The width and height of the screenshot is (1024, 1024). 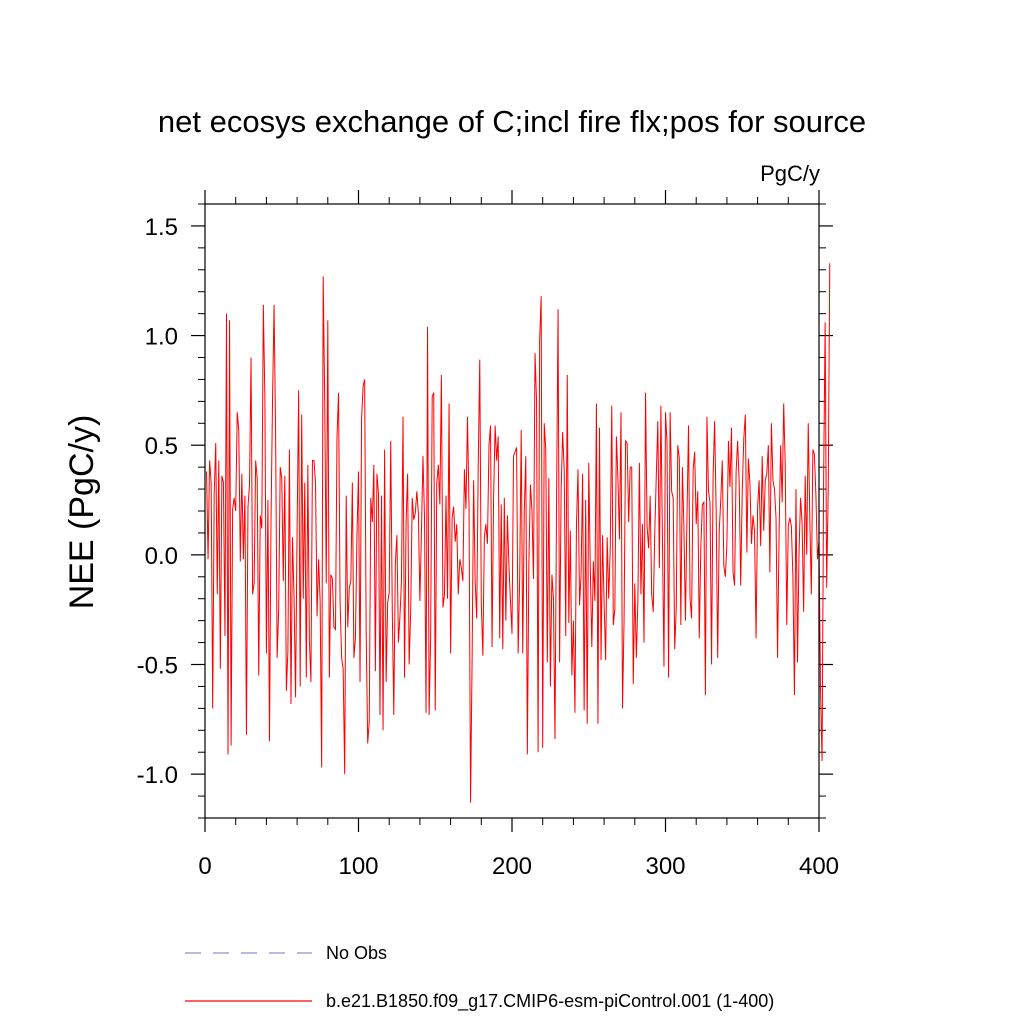 What do you see at coordinates (161, 337) in the screenshot?
I see `y-tick-label: 1.0` at bounding box center [161, 337].